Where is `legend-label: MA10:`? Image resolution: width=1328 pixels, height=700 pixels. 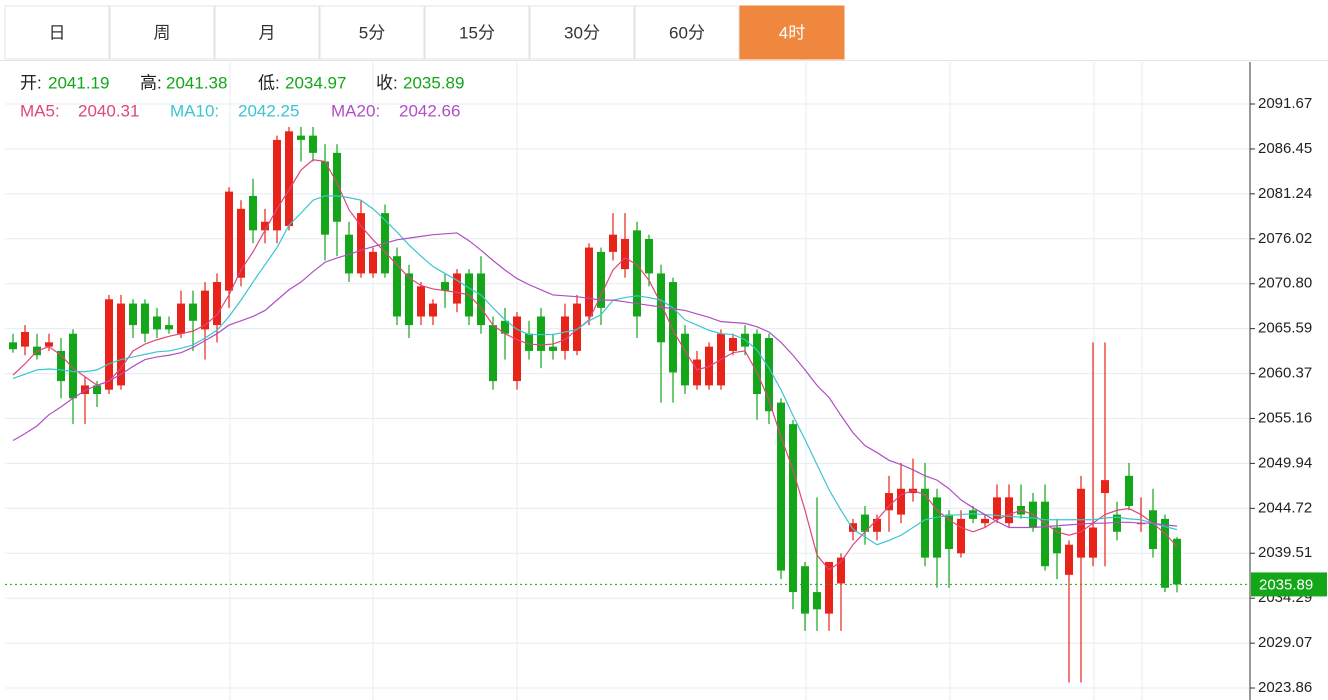 legend-label: MA10: is located at coordinates (194, 110).